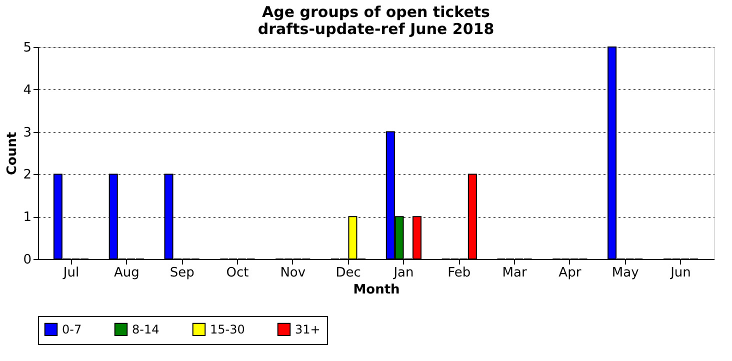  I want to click on x-tick-label: Sep, so click(182, 273).